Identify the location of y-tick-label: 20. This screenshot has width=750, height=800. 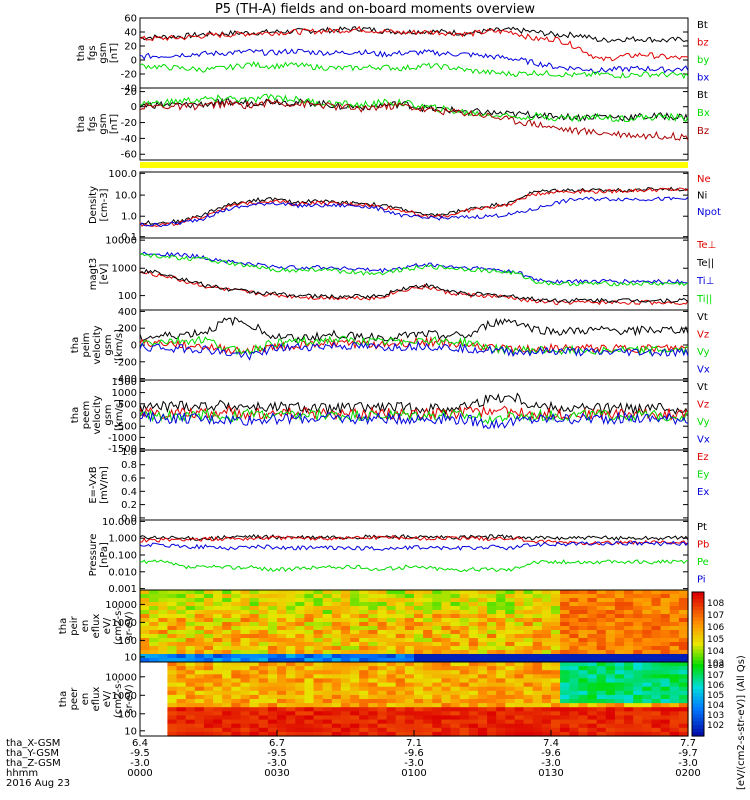
(130, 47).